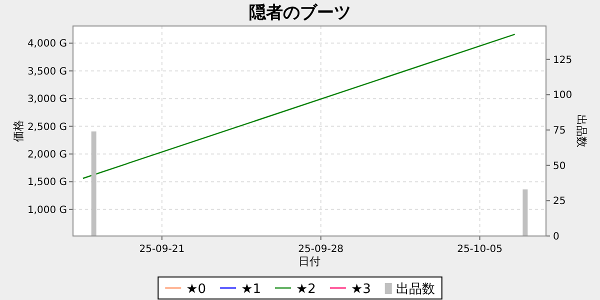 This screenshot has height=300, width=600. What do you see at coordinates (47, 44) in the screenshot?
I see `y-tick-label: 4,000 G` at bounding box center [47, 44].